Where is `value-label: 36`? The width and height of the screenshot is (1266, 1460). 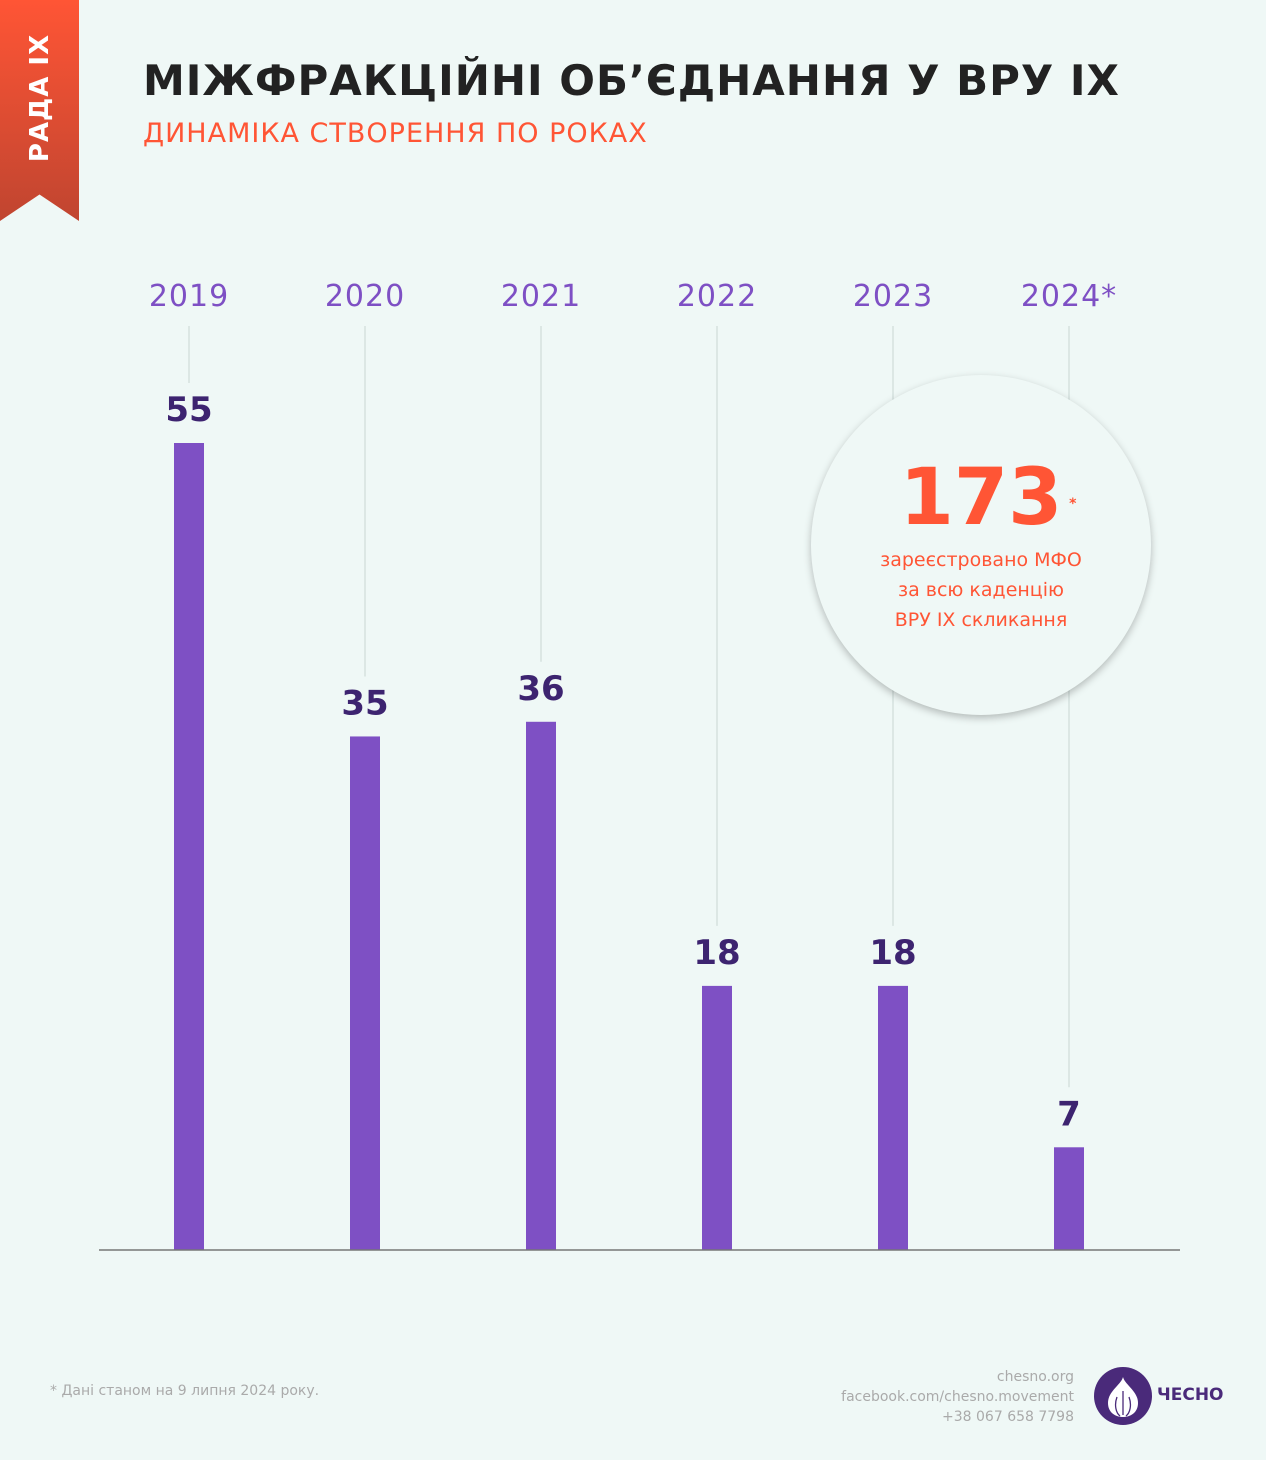
value-label: 36 is located at coordinates (540, 689).